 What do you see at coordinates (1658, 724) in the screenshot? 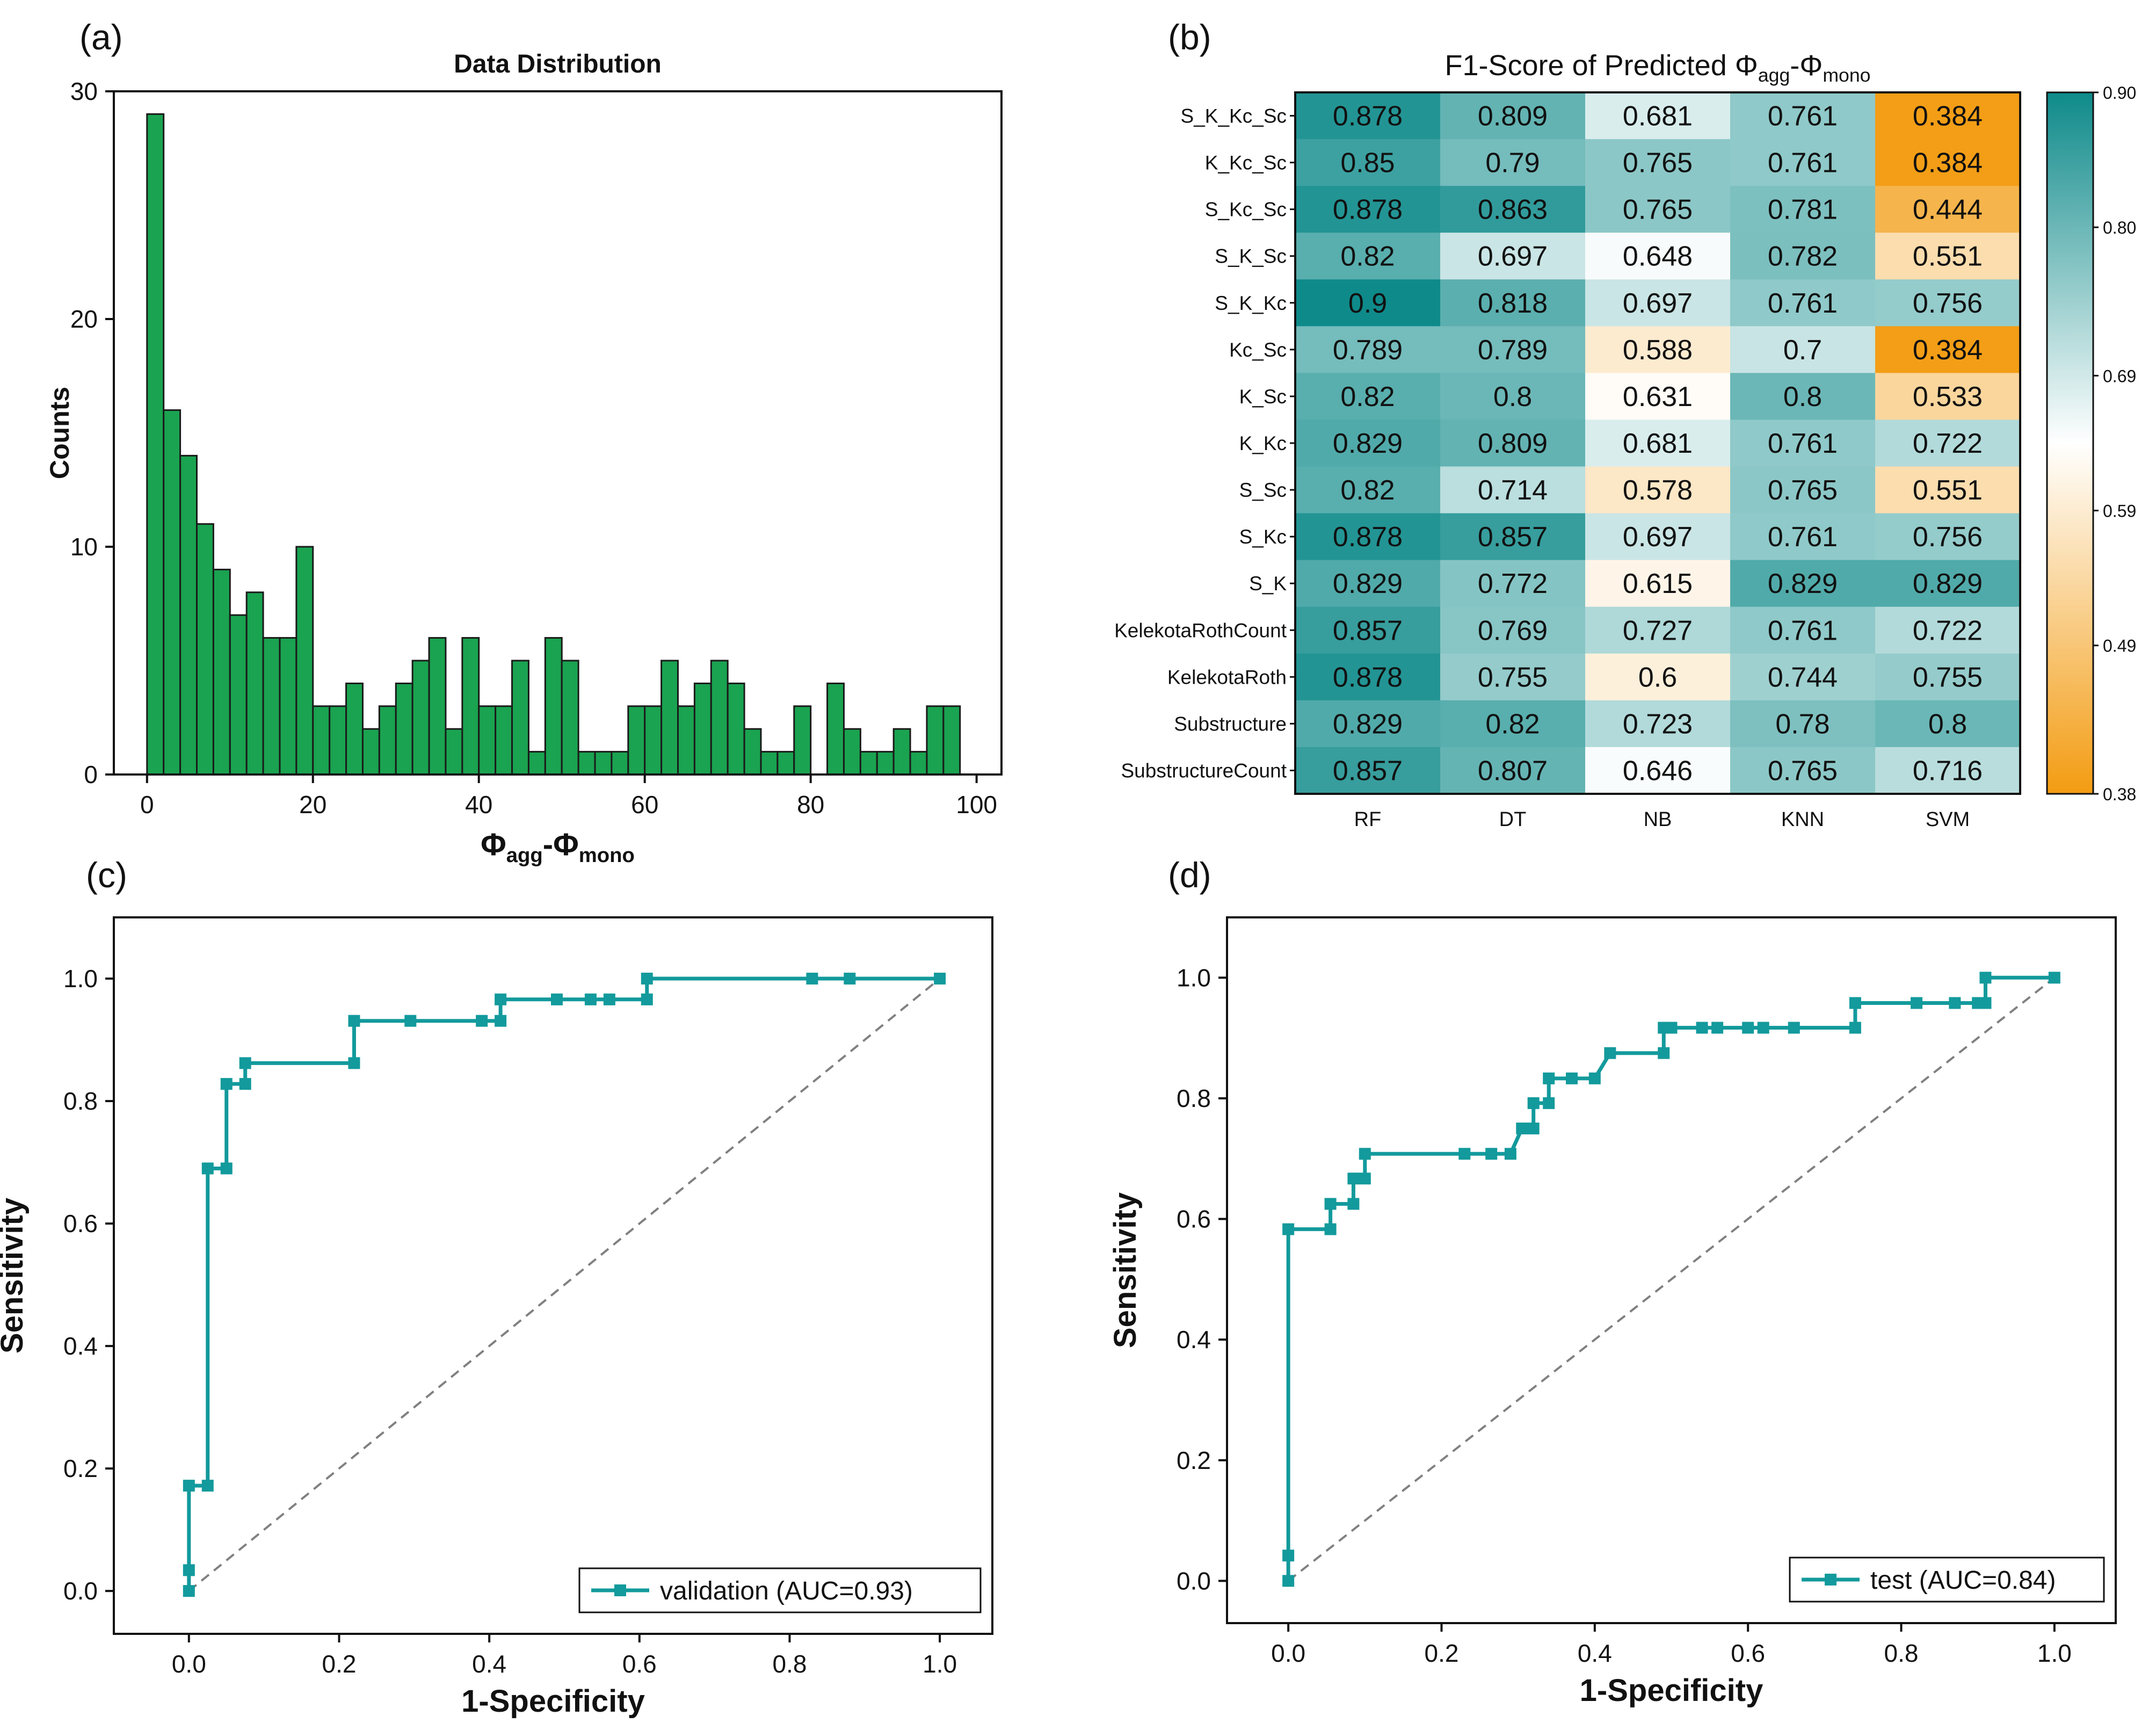
I see `heatmap-cell-value: 0.723` at bounding box center [1658, 724].